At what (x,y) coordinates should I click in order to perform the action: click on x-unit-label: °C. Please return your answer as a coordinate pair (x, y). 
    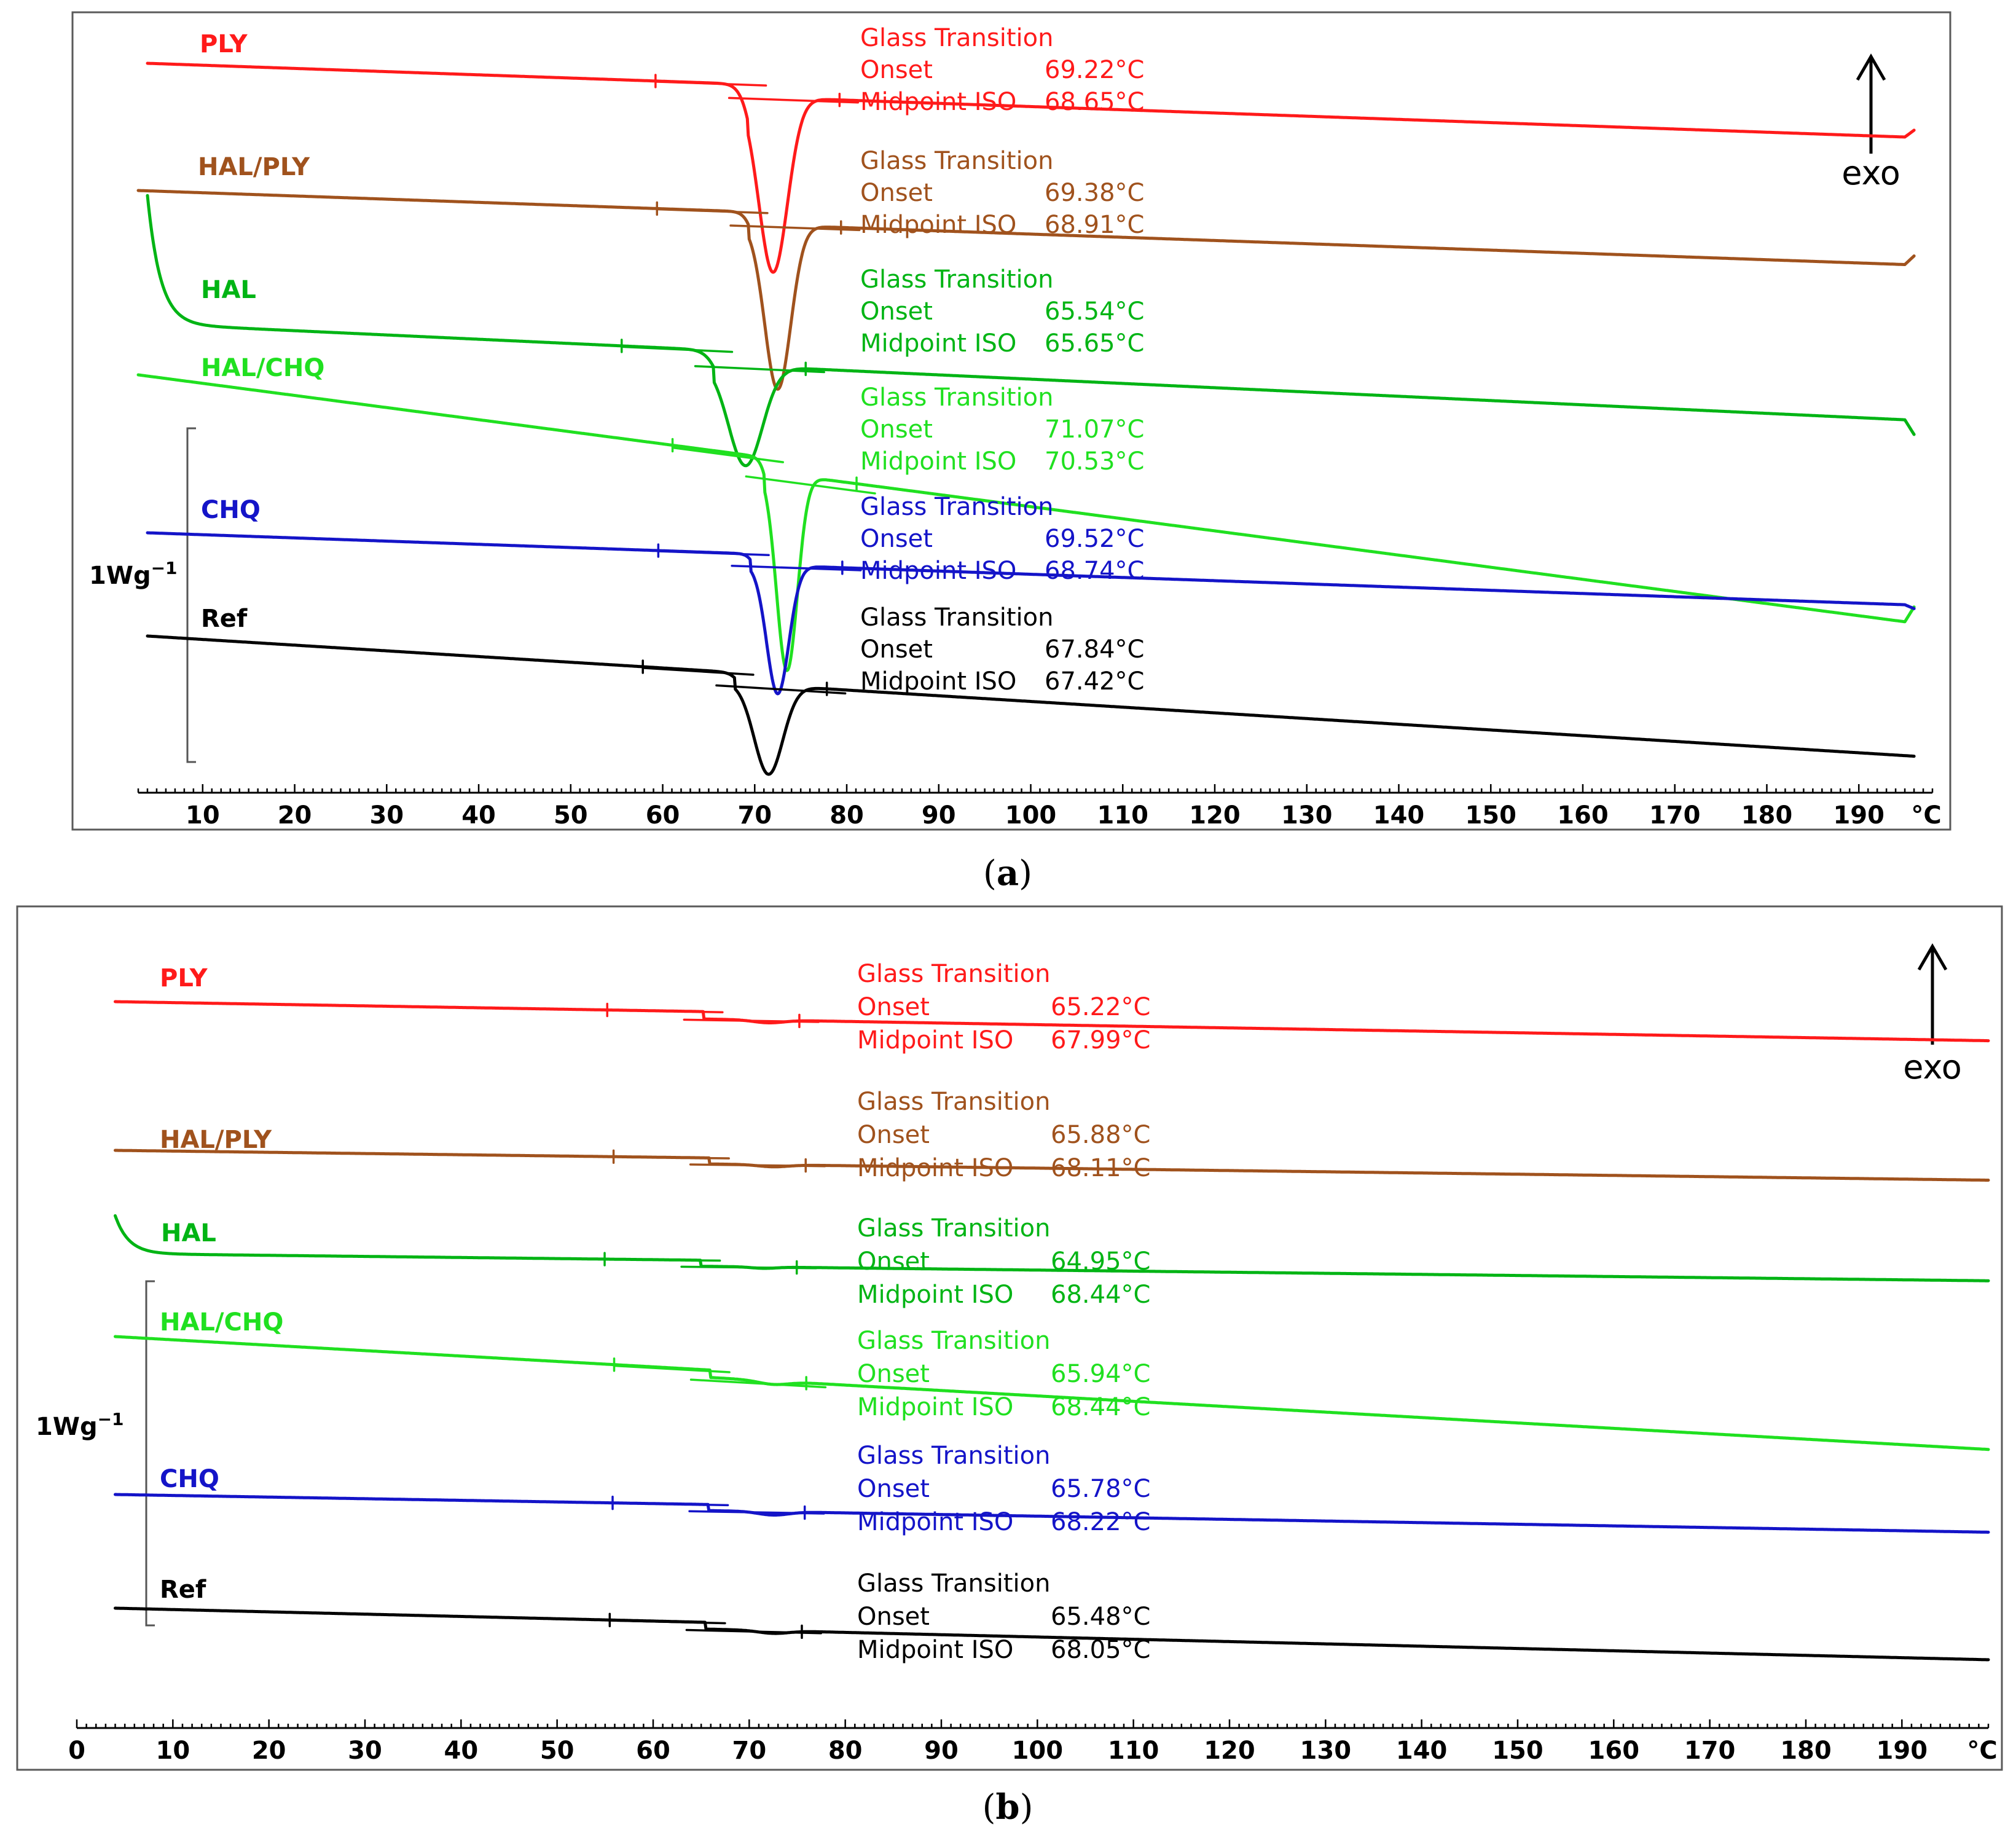
    Looking at the image, I should click on (1926, 815).